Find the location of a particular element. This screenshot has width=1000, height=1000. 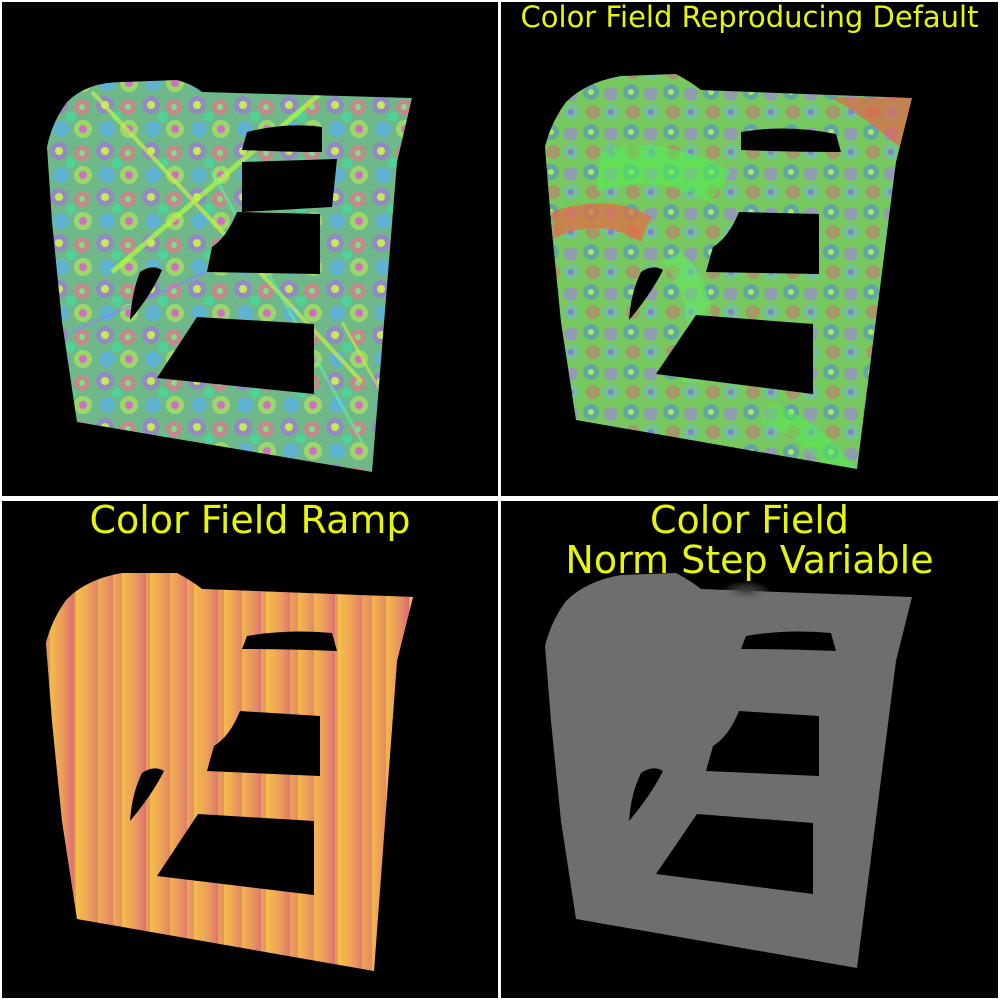

textured-object-norm-step-variable is located at coordinates (728, 770).